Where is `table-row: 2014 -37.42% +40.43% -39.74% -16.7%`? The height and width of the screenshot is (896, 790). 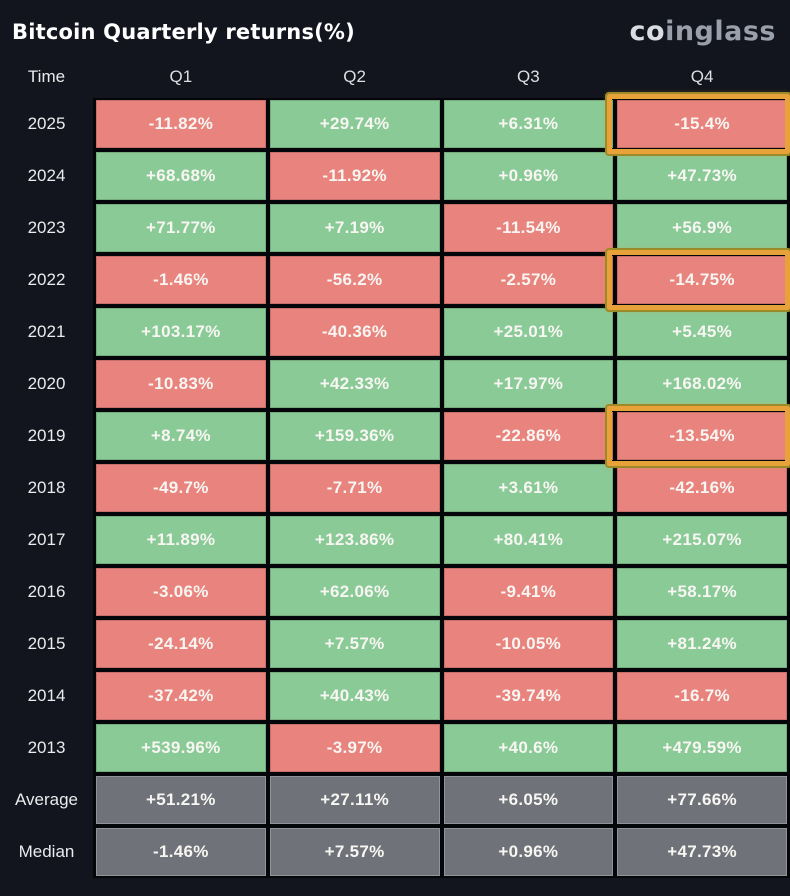 table-row: 2014 -37.42% +40.43% -39.74% -16.7% is located at coordinates (395, 696).